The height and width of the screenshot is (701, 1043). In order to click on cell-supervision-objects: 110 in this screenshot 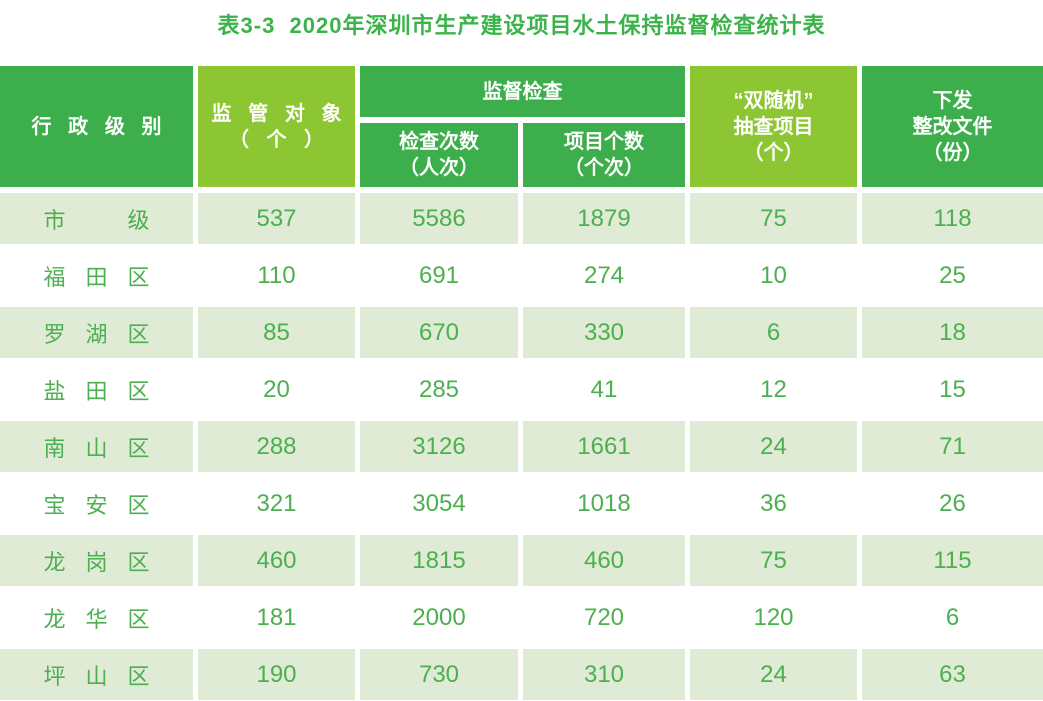, I will do `click(276, 275)`.